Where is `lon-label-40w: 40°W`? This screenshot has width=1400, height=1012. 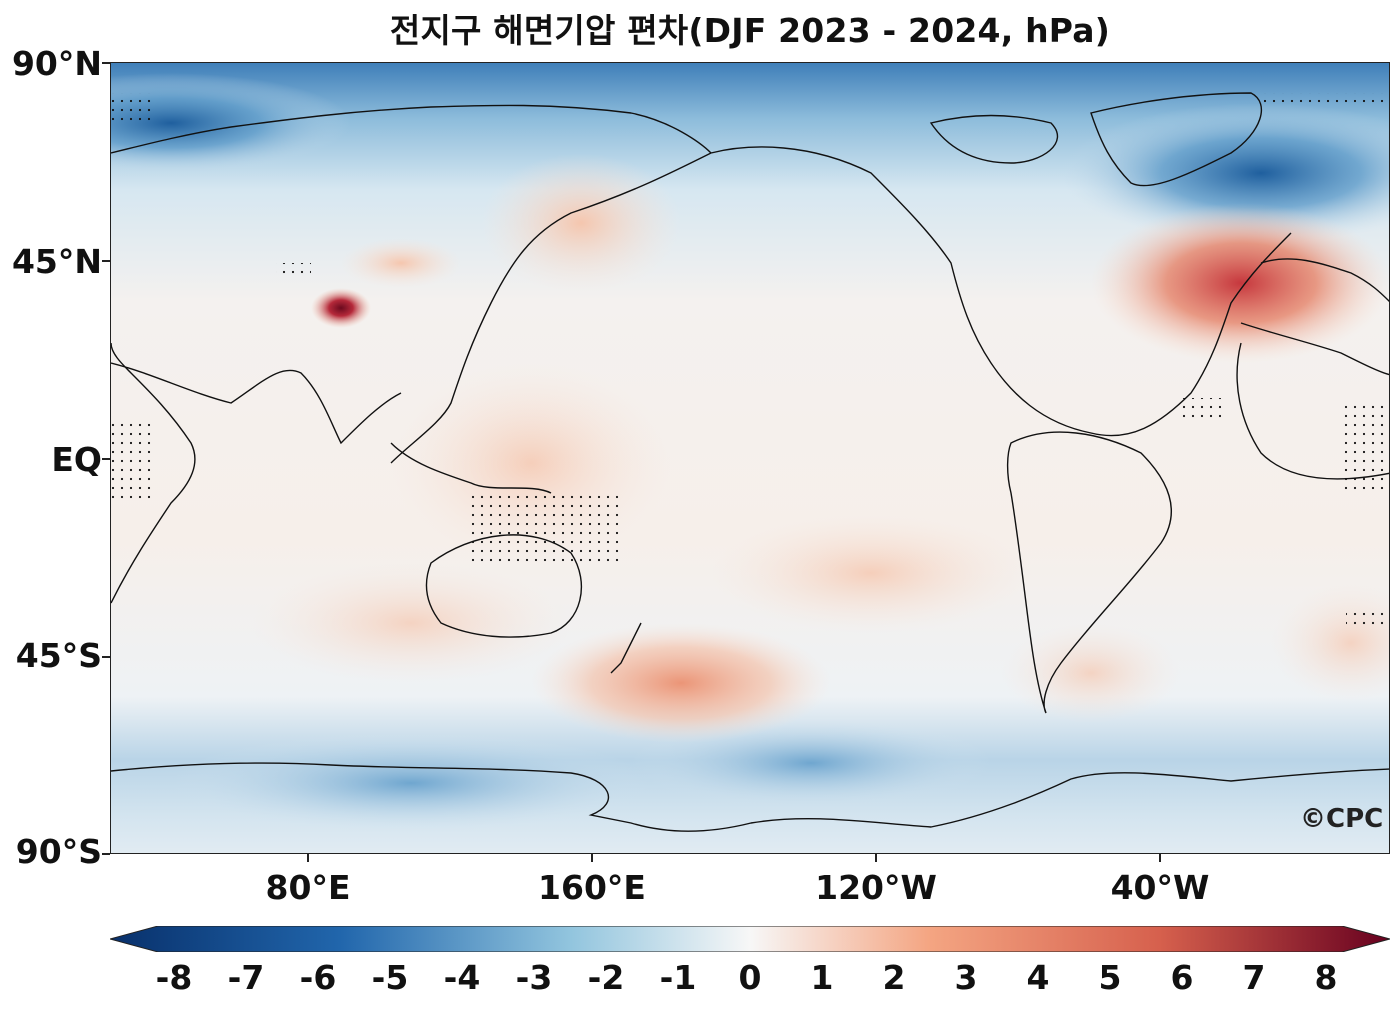 lon-label-40w: 40°W is located at coordinates (1160, 887).